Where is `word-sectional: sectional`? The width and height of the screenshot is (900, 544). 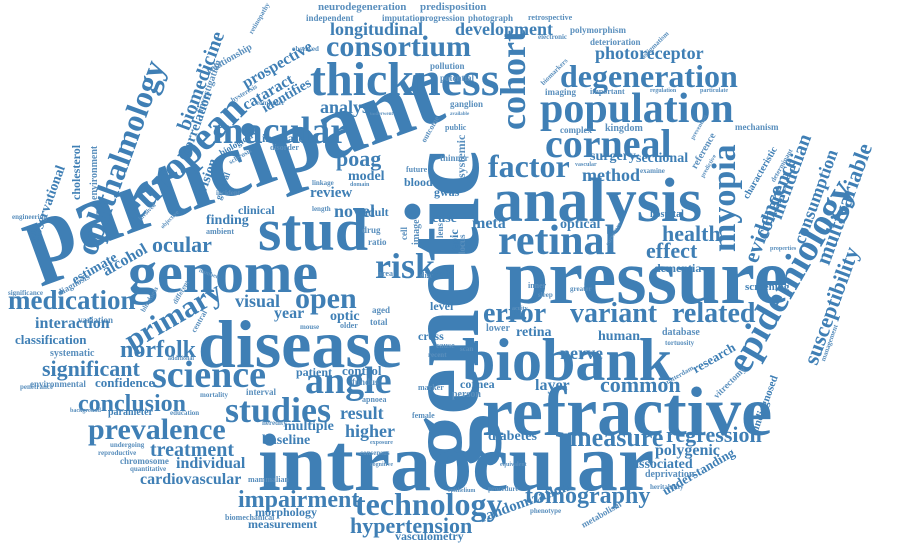
word-sectional: sectional is located at coordinates (662, 158).